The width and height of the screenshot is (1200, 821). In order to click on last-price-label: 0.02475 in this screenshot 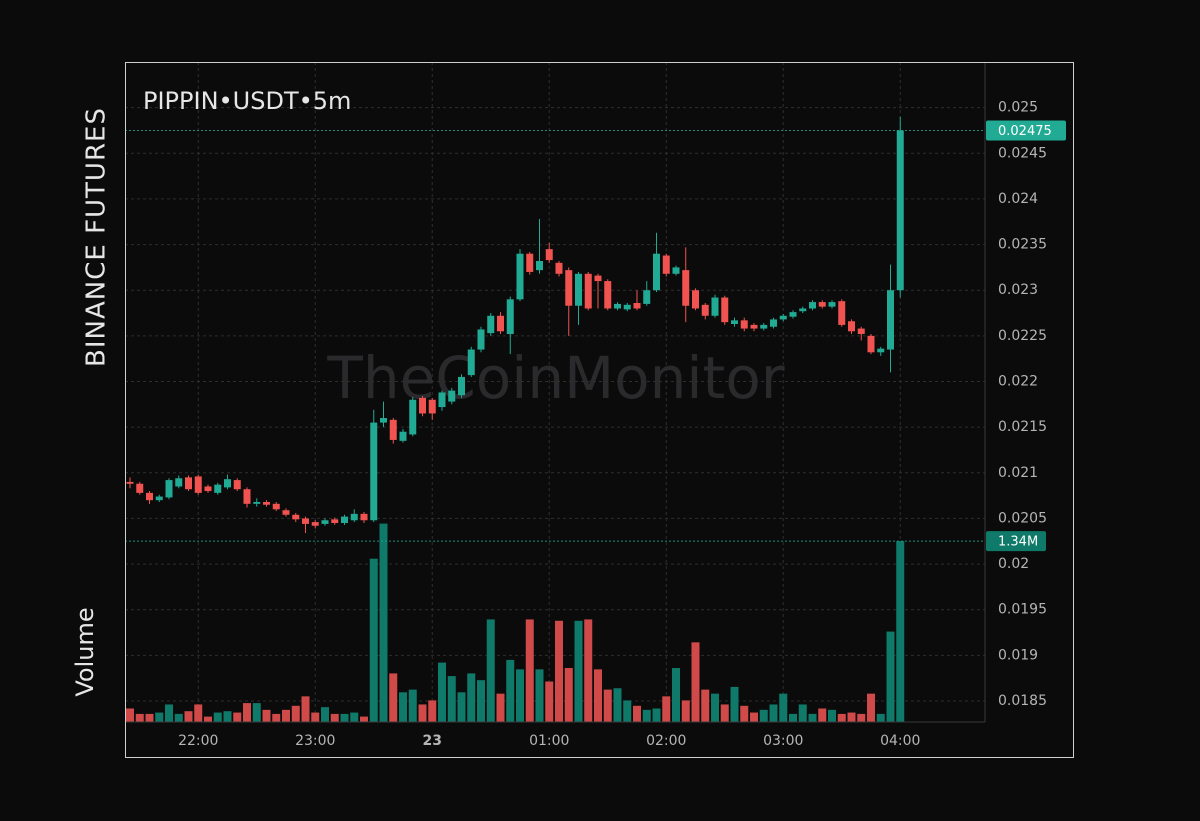, I will do `click(1025, 131)`.